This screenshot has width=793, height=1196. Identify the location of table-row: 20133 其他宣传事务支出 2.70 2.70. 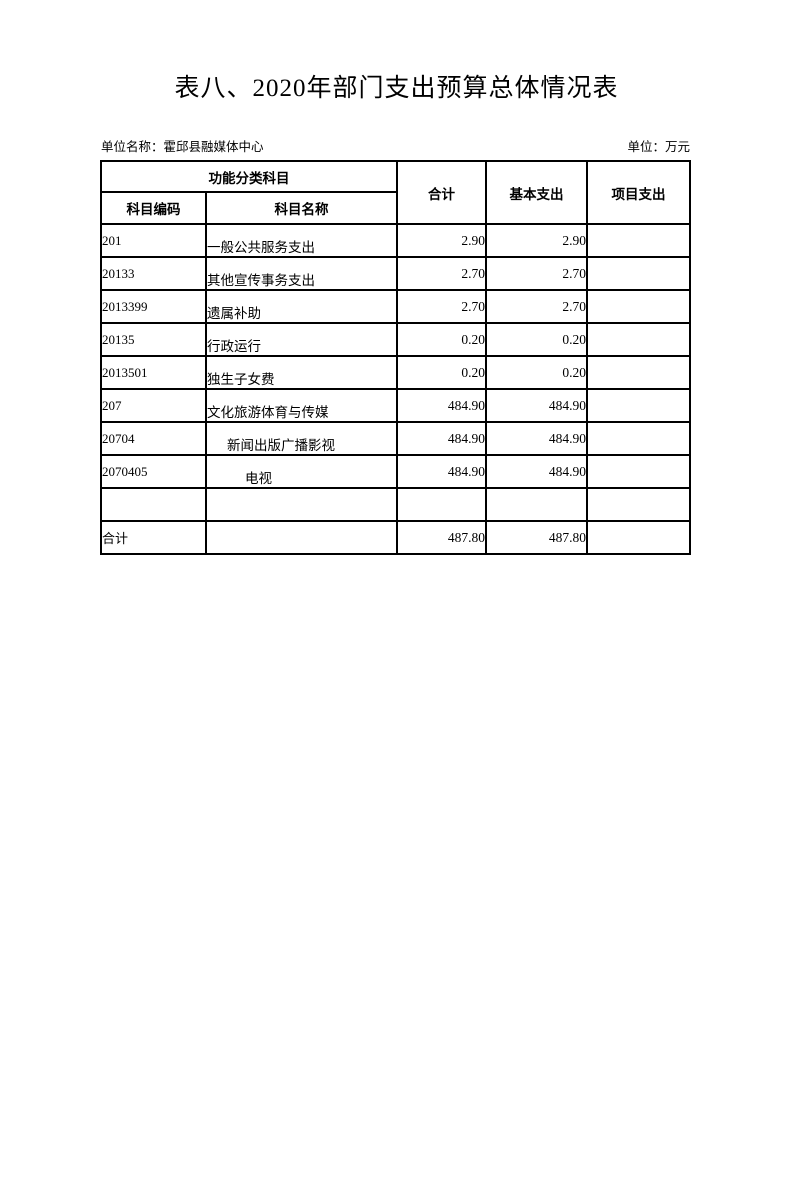
(395, 273).